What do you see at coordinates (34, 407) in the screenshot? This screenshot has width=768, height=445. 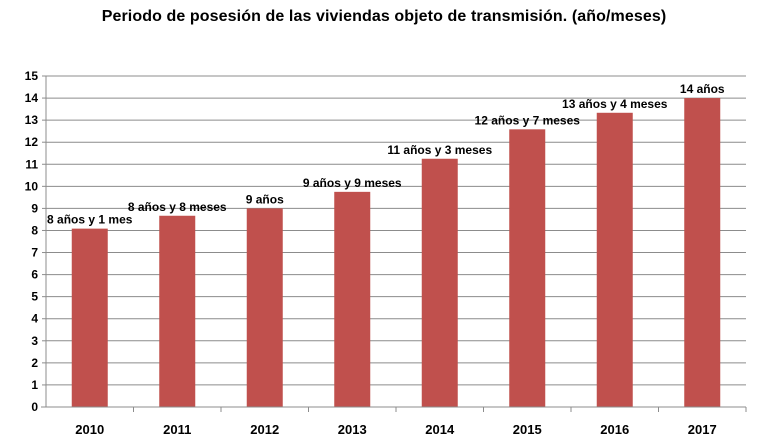 I see `y-tick-label: 0` at bounding box center [34, 407].